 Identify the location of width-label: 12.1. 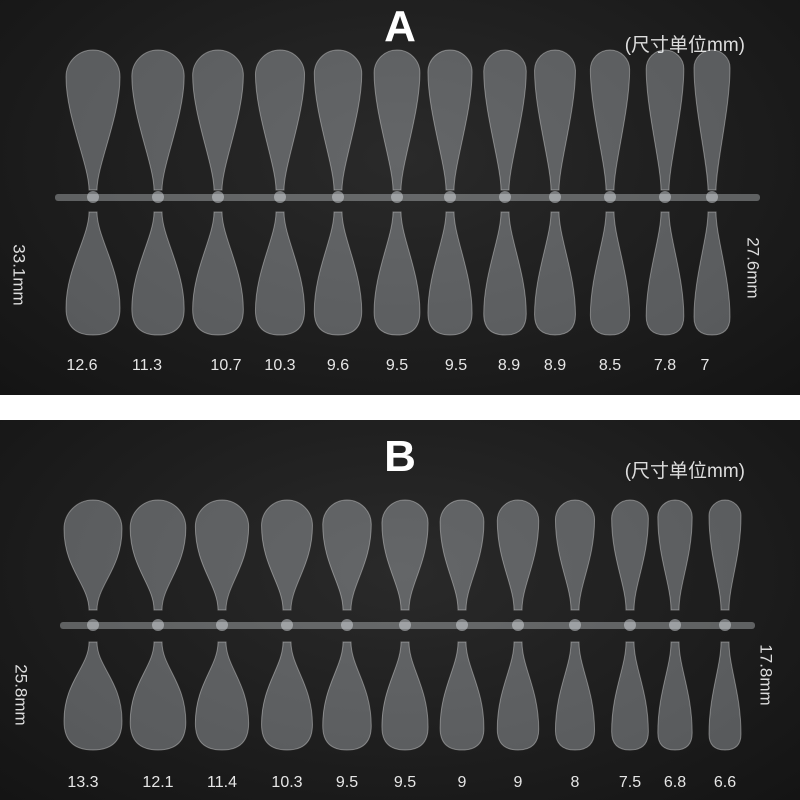
(157, 782).